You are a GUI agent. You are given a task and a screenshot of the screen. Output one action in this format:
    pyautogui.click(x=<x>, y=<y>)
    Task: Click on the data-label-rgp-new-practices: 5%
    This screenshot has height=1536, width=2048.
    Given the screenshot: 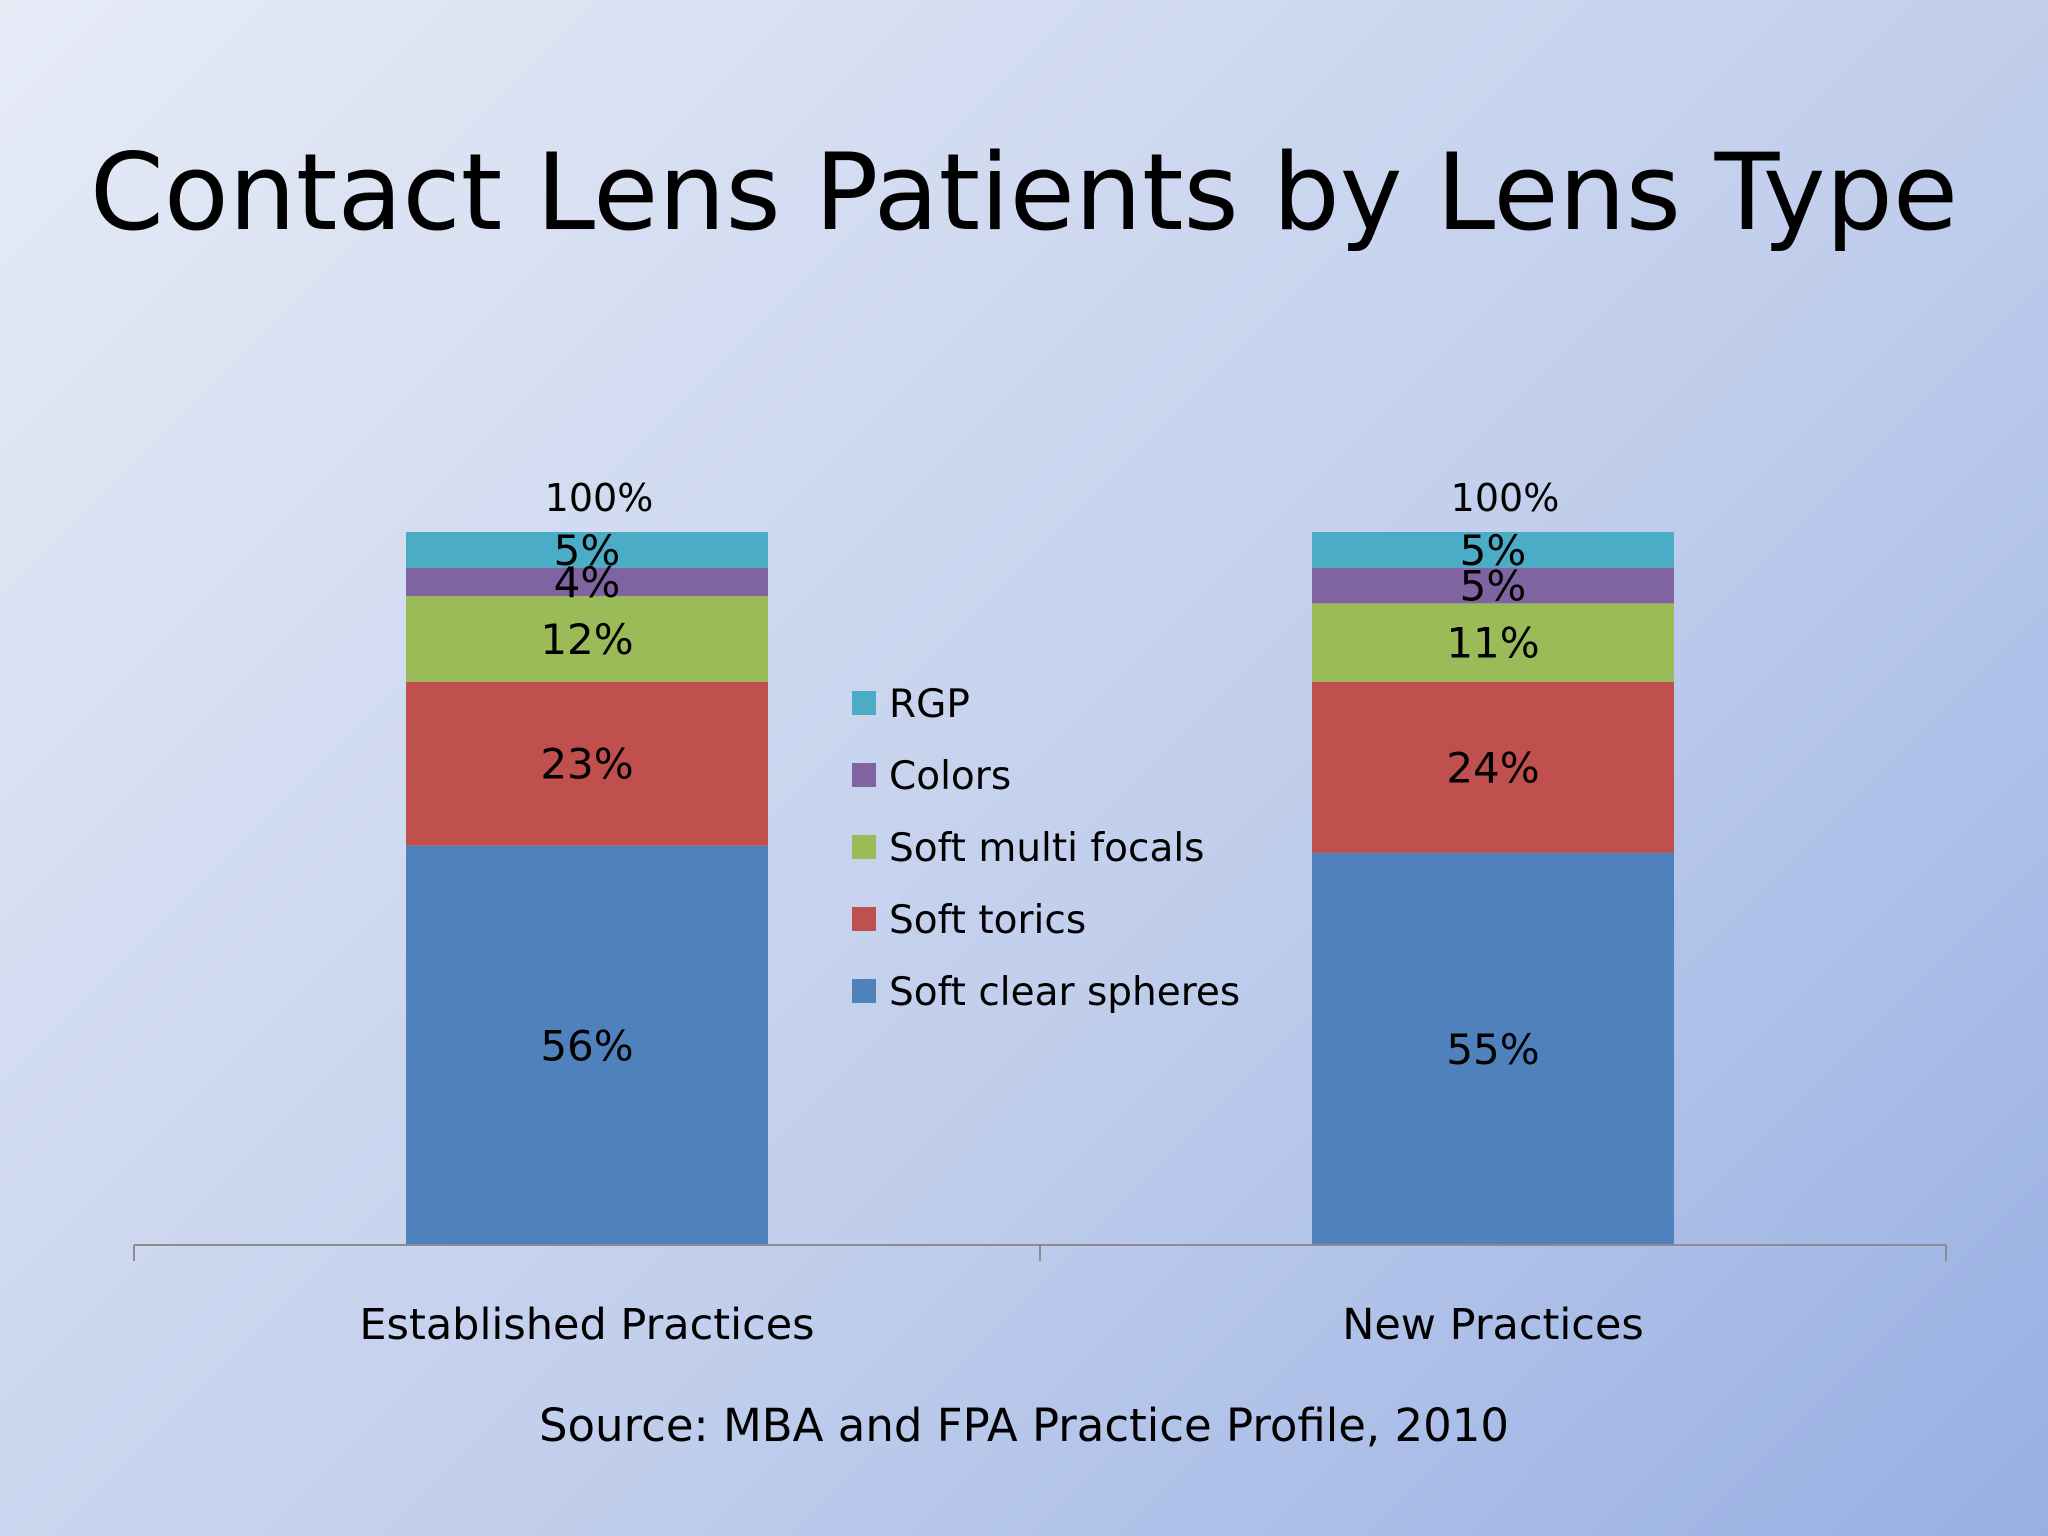 What is the action you would take?
    pyautogui.click(x=1493, y=550)
    